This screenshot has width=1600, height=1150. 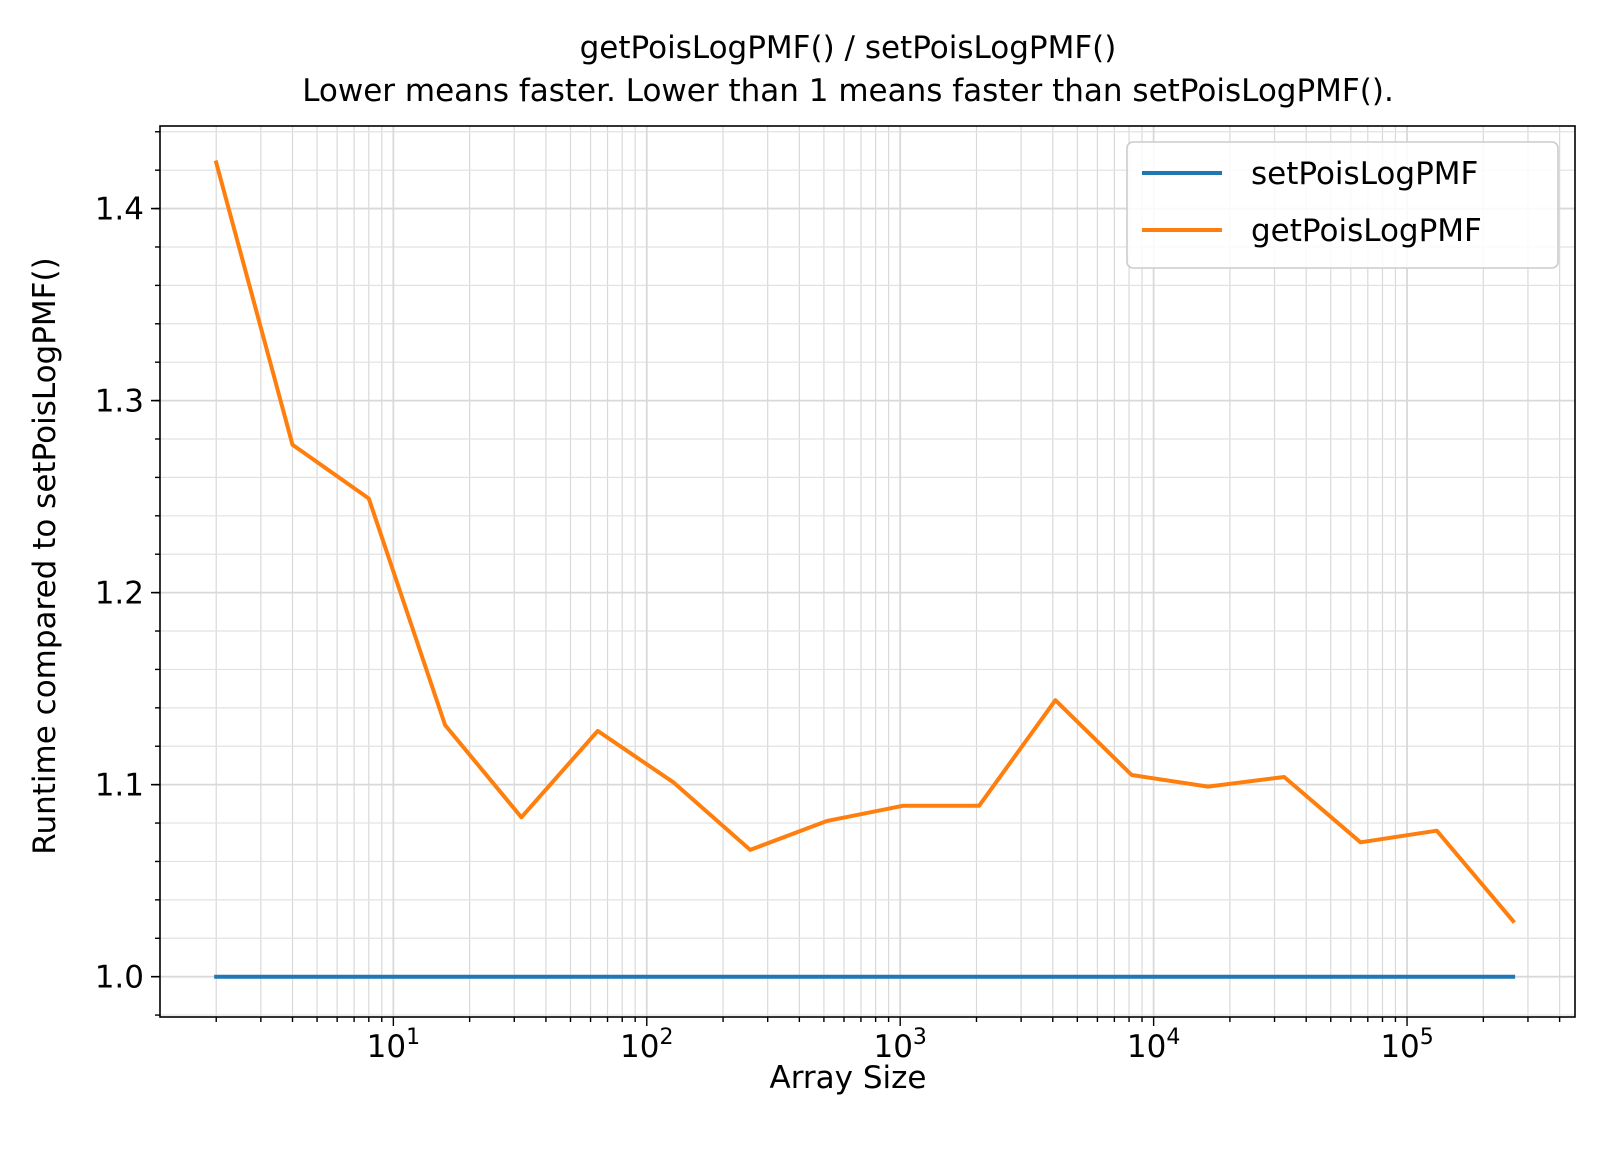 What do you see at coordinates (1406, 1045) in the screenshot?
I see `x-tick-label: 10⁵` at bounding box center [1406, 1045].